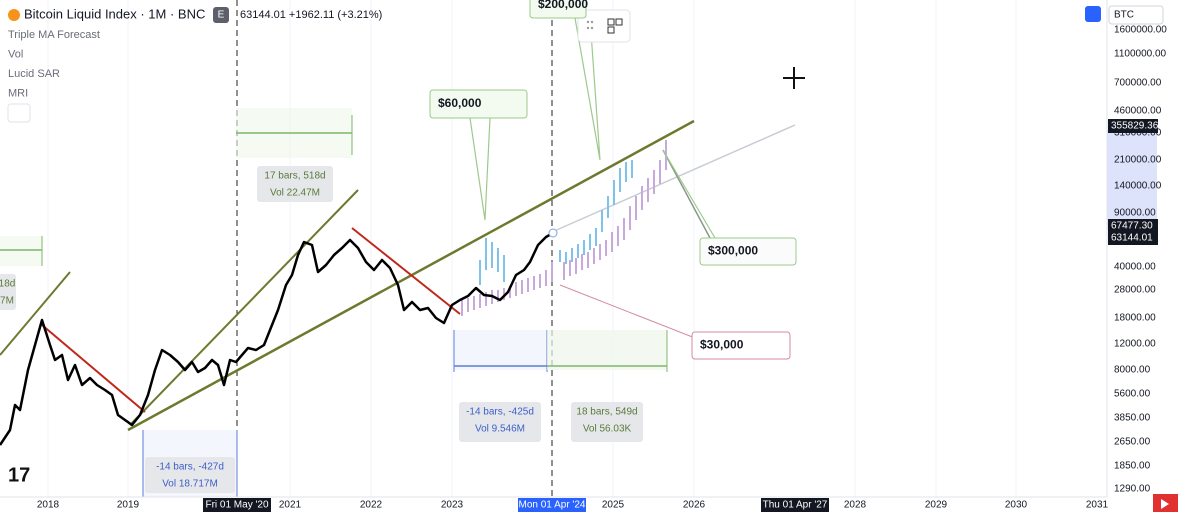 This screenshot has height=512, width=1178. Describe the element at coordinates (553, 233) in the screenshot. I see `last-point` at that location.